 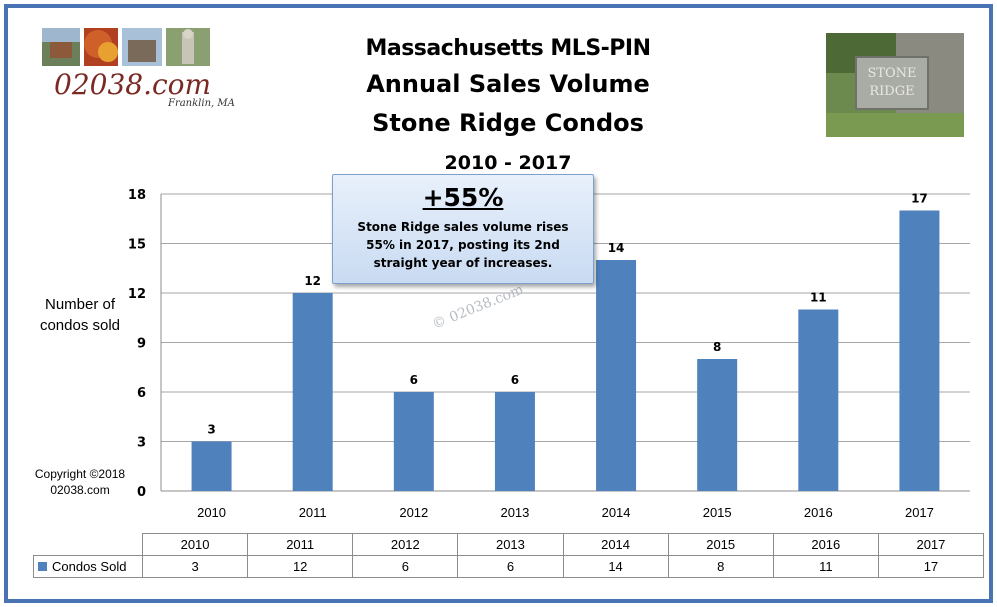 What do you see at coordinates (615, 566) in the screenshot?
I see `data-table-cell: 14` at bounding box center [615, 566].